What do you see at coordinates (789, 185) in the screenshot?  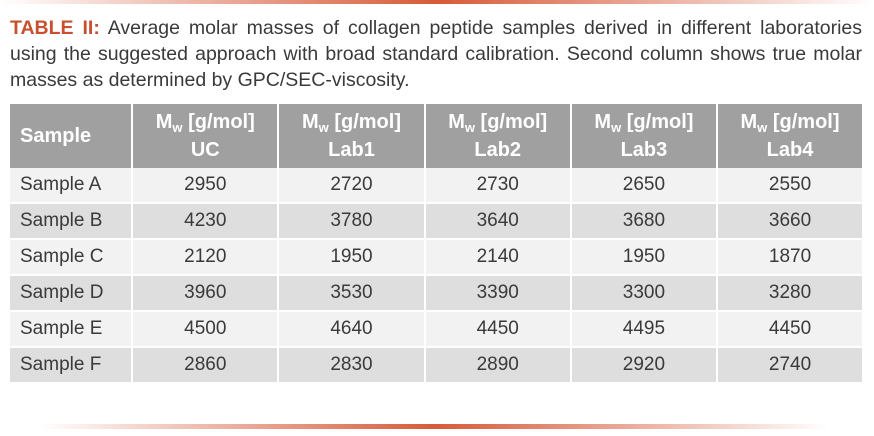 I see `value-lab4: 2550` at bounding box center [789, 185].